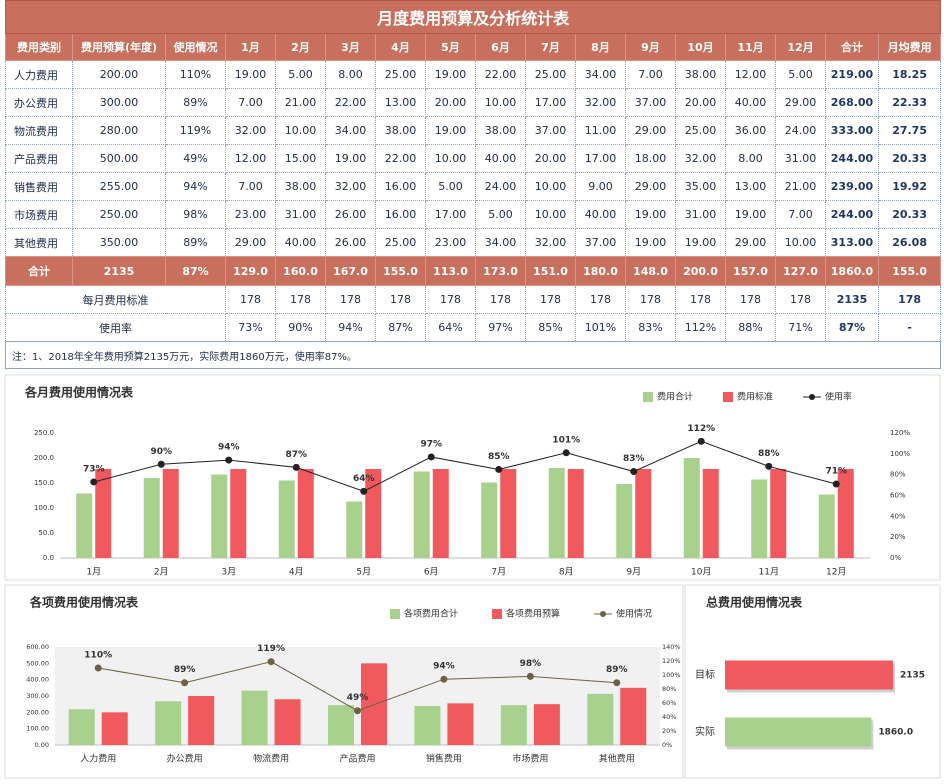  Describe the element at coordinates (705, 675) in the screenshot. I see `category-label: 目标` at that location.